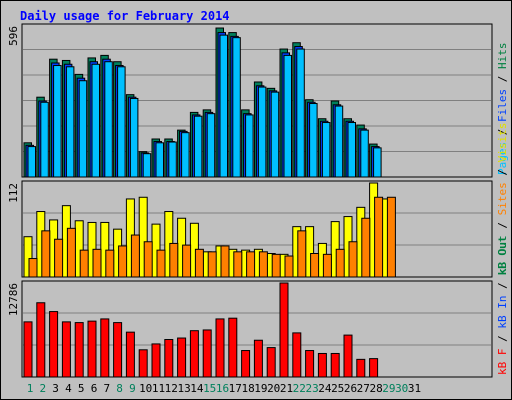 The width and height of the screenshot is (512, 400). Describe the element at coordinates (502, 362) in the screenshot. I see `legend-entry: kB F` at that location.